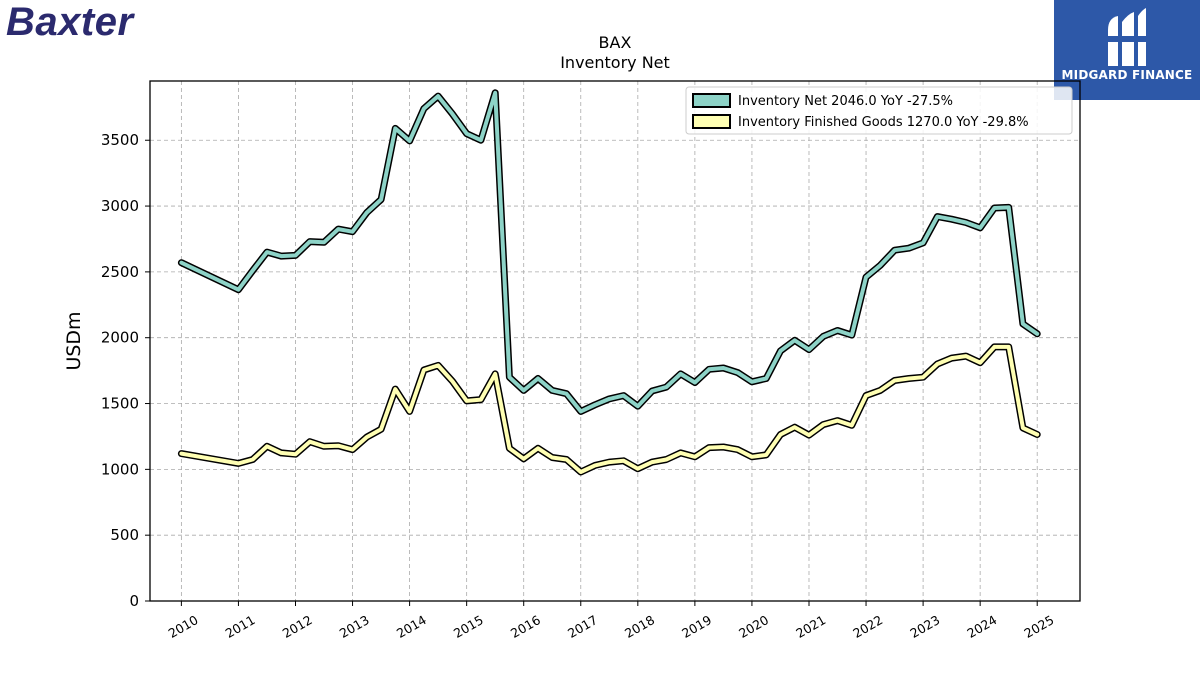 Image resolution: width=1200 pixels, height=675 pixels. I want to click on baxter-logo: Baxter, so click(70, 22).